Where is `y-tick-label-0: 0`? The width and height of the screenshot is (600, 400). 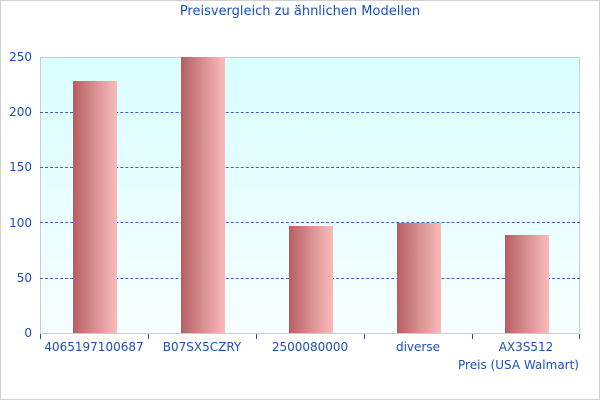 y-tick-label-0: 0 is located at coordinates (28, 333).